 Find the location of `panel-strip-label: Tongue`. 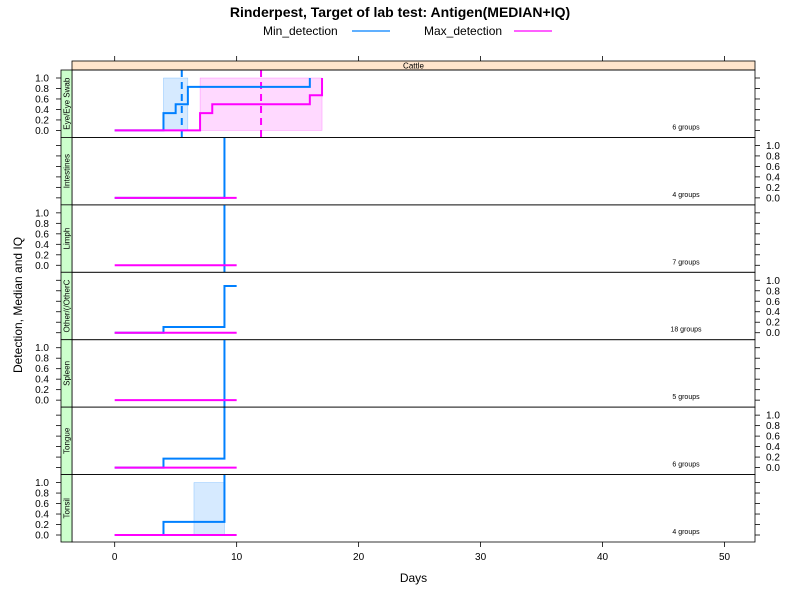

panel-strip-label: Tongue is located at coordinates (67, 440).